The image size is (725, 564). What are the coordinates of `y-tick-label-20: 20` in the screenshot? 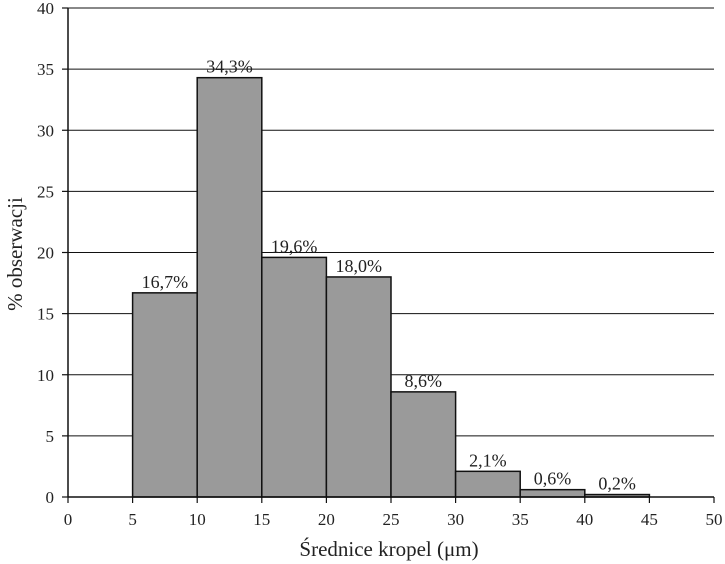 It's located at (45, 253).